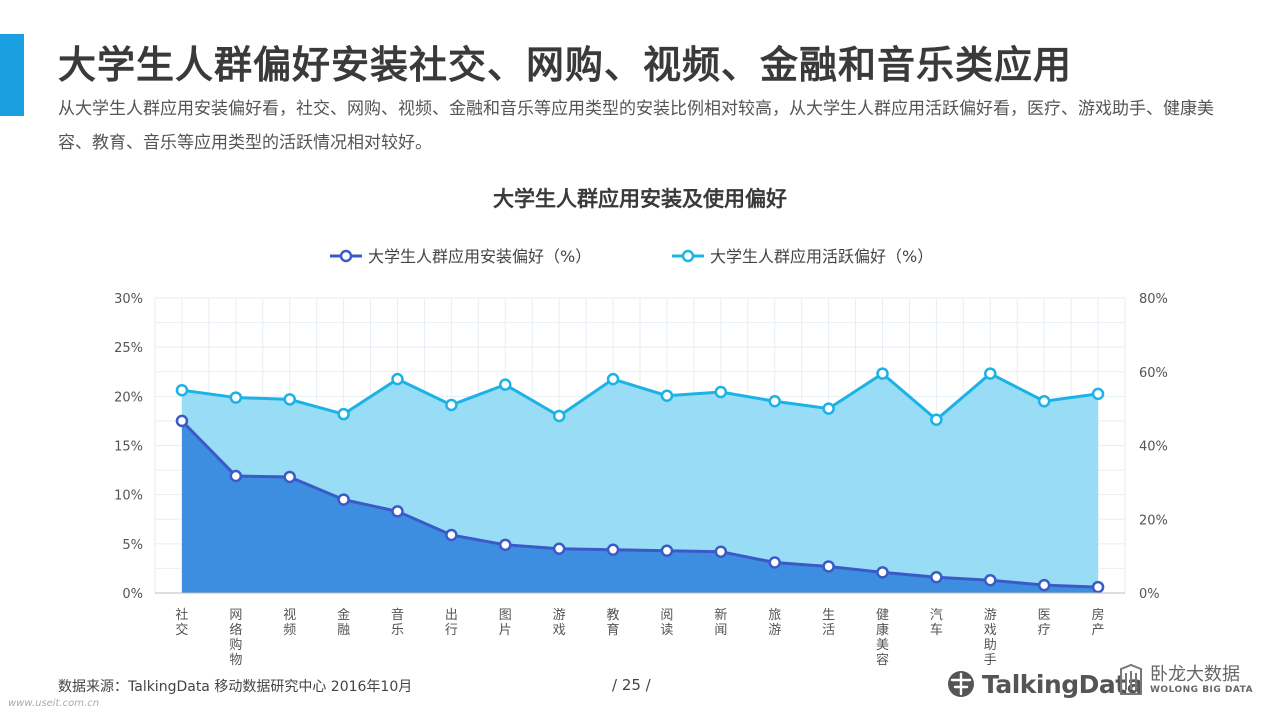 The image size is (1280, 720). Describe the element at coordinates (613, 622) in the screenshot. I see `x-tick-label: 教育` at that location.